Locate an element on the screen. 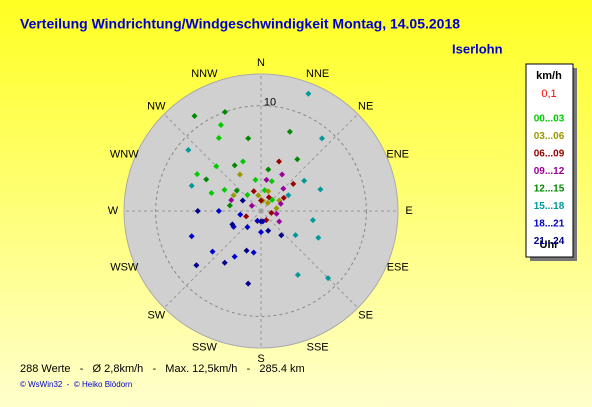 The height and width of the screenshot is (407, 592). direction-label: SE is located at coordinates (365, 316).